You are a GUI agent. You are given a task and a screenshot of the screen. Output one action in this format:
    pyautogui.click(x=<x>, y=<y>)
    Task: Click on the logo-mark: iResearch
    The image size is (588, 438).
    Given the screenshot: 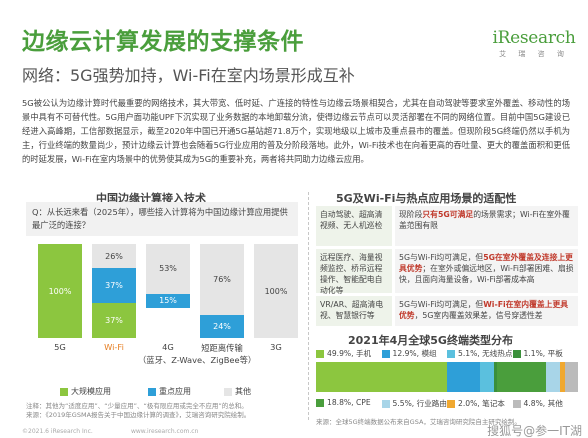 What is the action you would take?
    pyautogui.click(x=534, y=38)
    